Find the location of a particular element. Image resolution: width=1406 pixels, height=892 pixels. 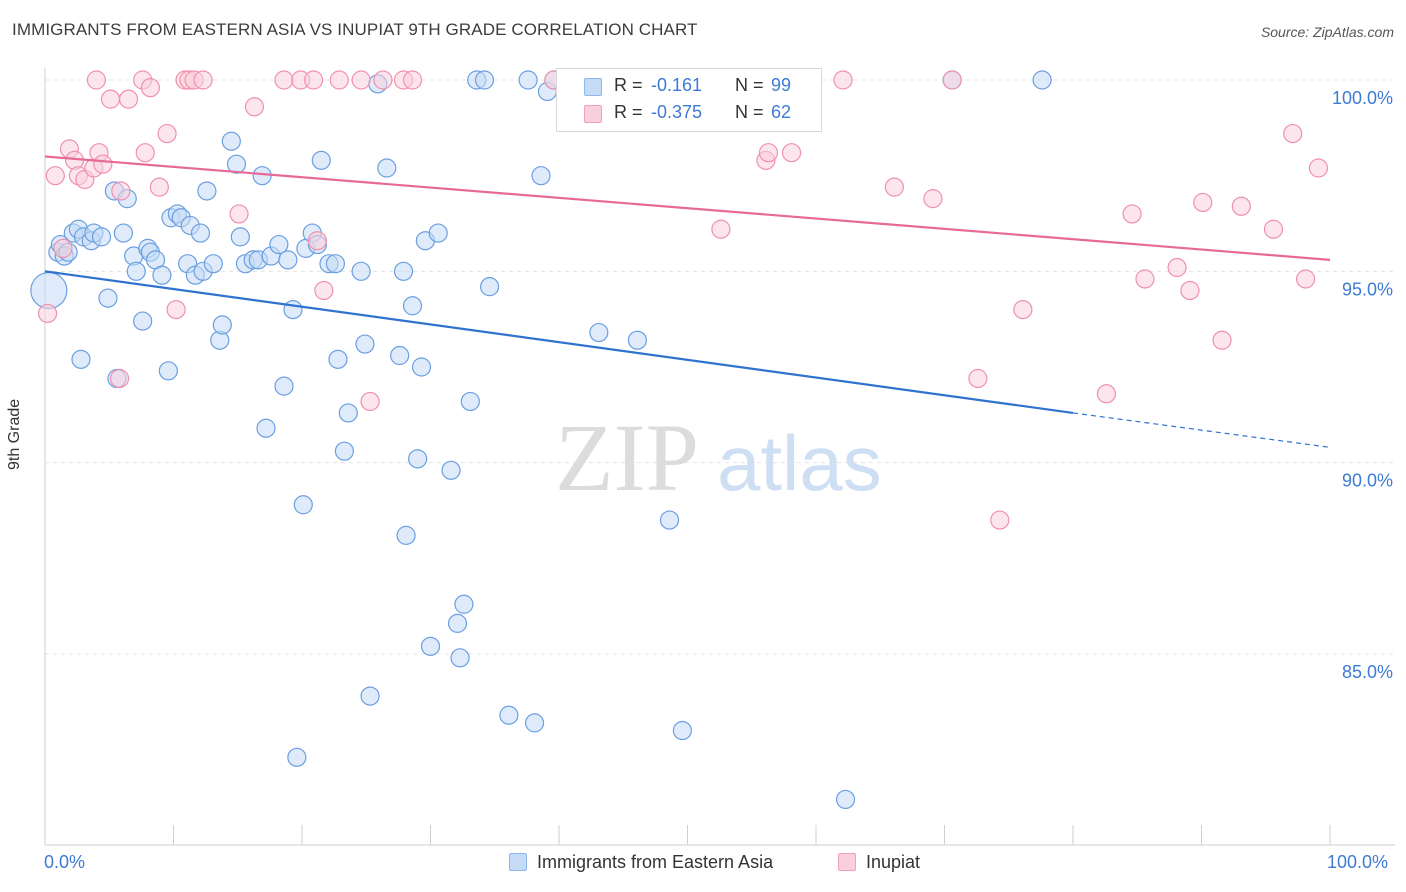

legend-r-value-eastern-asia: -0.161 is located at coordinates (677, 85).